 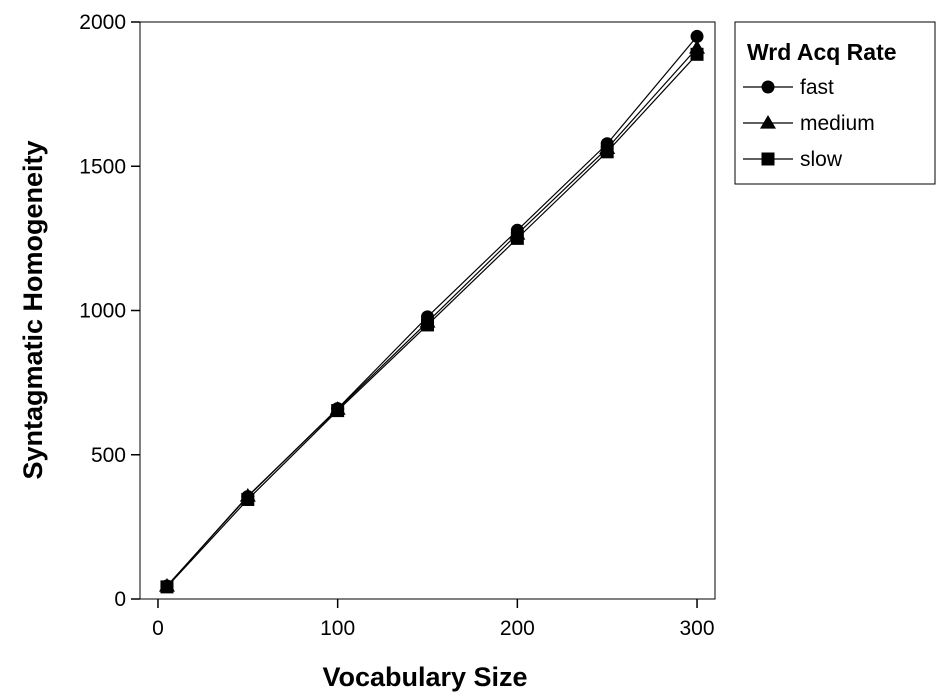 What do you see at coordinates (517, 628) in the screenshot?
I see `x-tick-label: 200` at bounding box center [517, 628].